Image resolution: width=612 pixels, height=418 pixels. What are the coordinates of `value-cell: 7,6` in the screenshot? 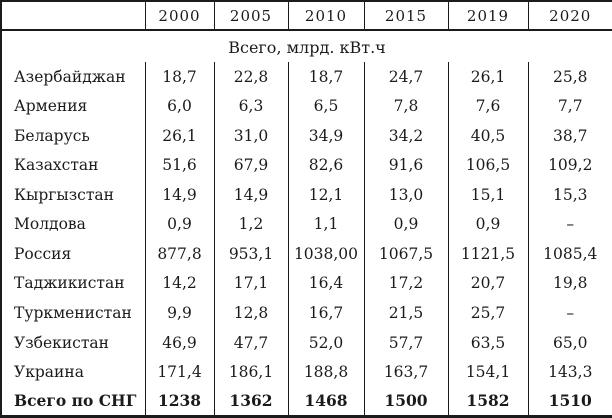 It's located at (487, 106).